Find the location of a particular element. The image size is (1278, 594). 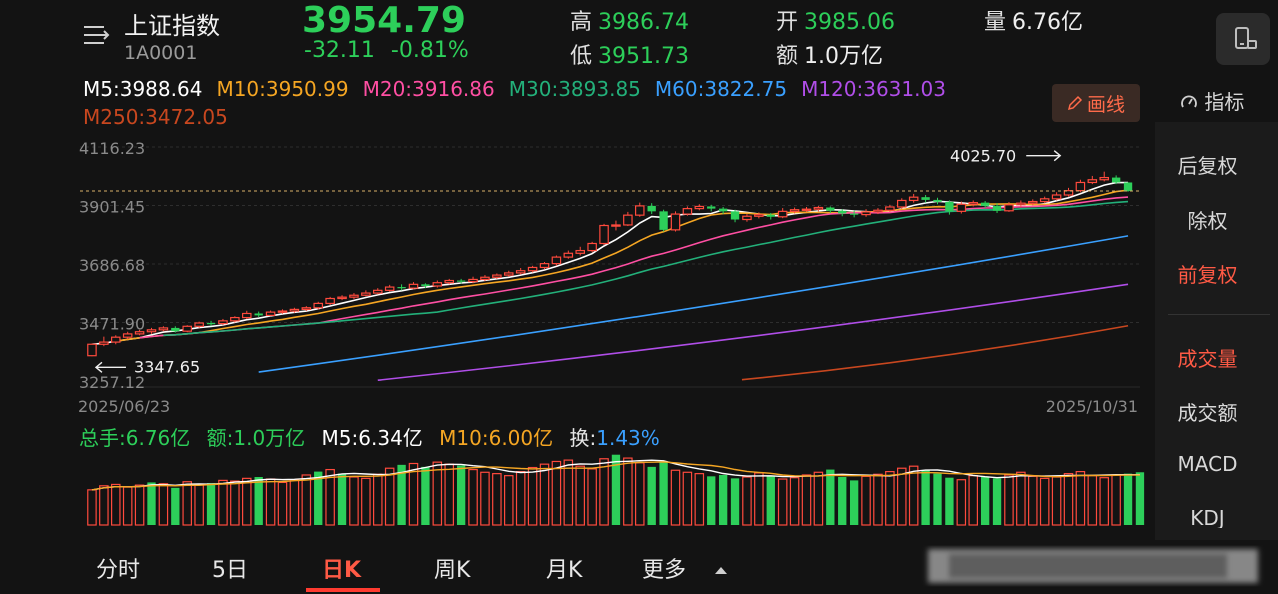

side-item-volume: 成交量 is located at coordinates (1207, 359).